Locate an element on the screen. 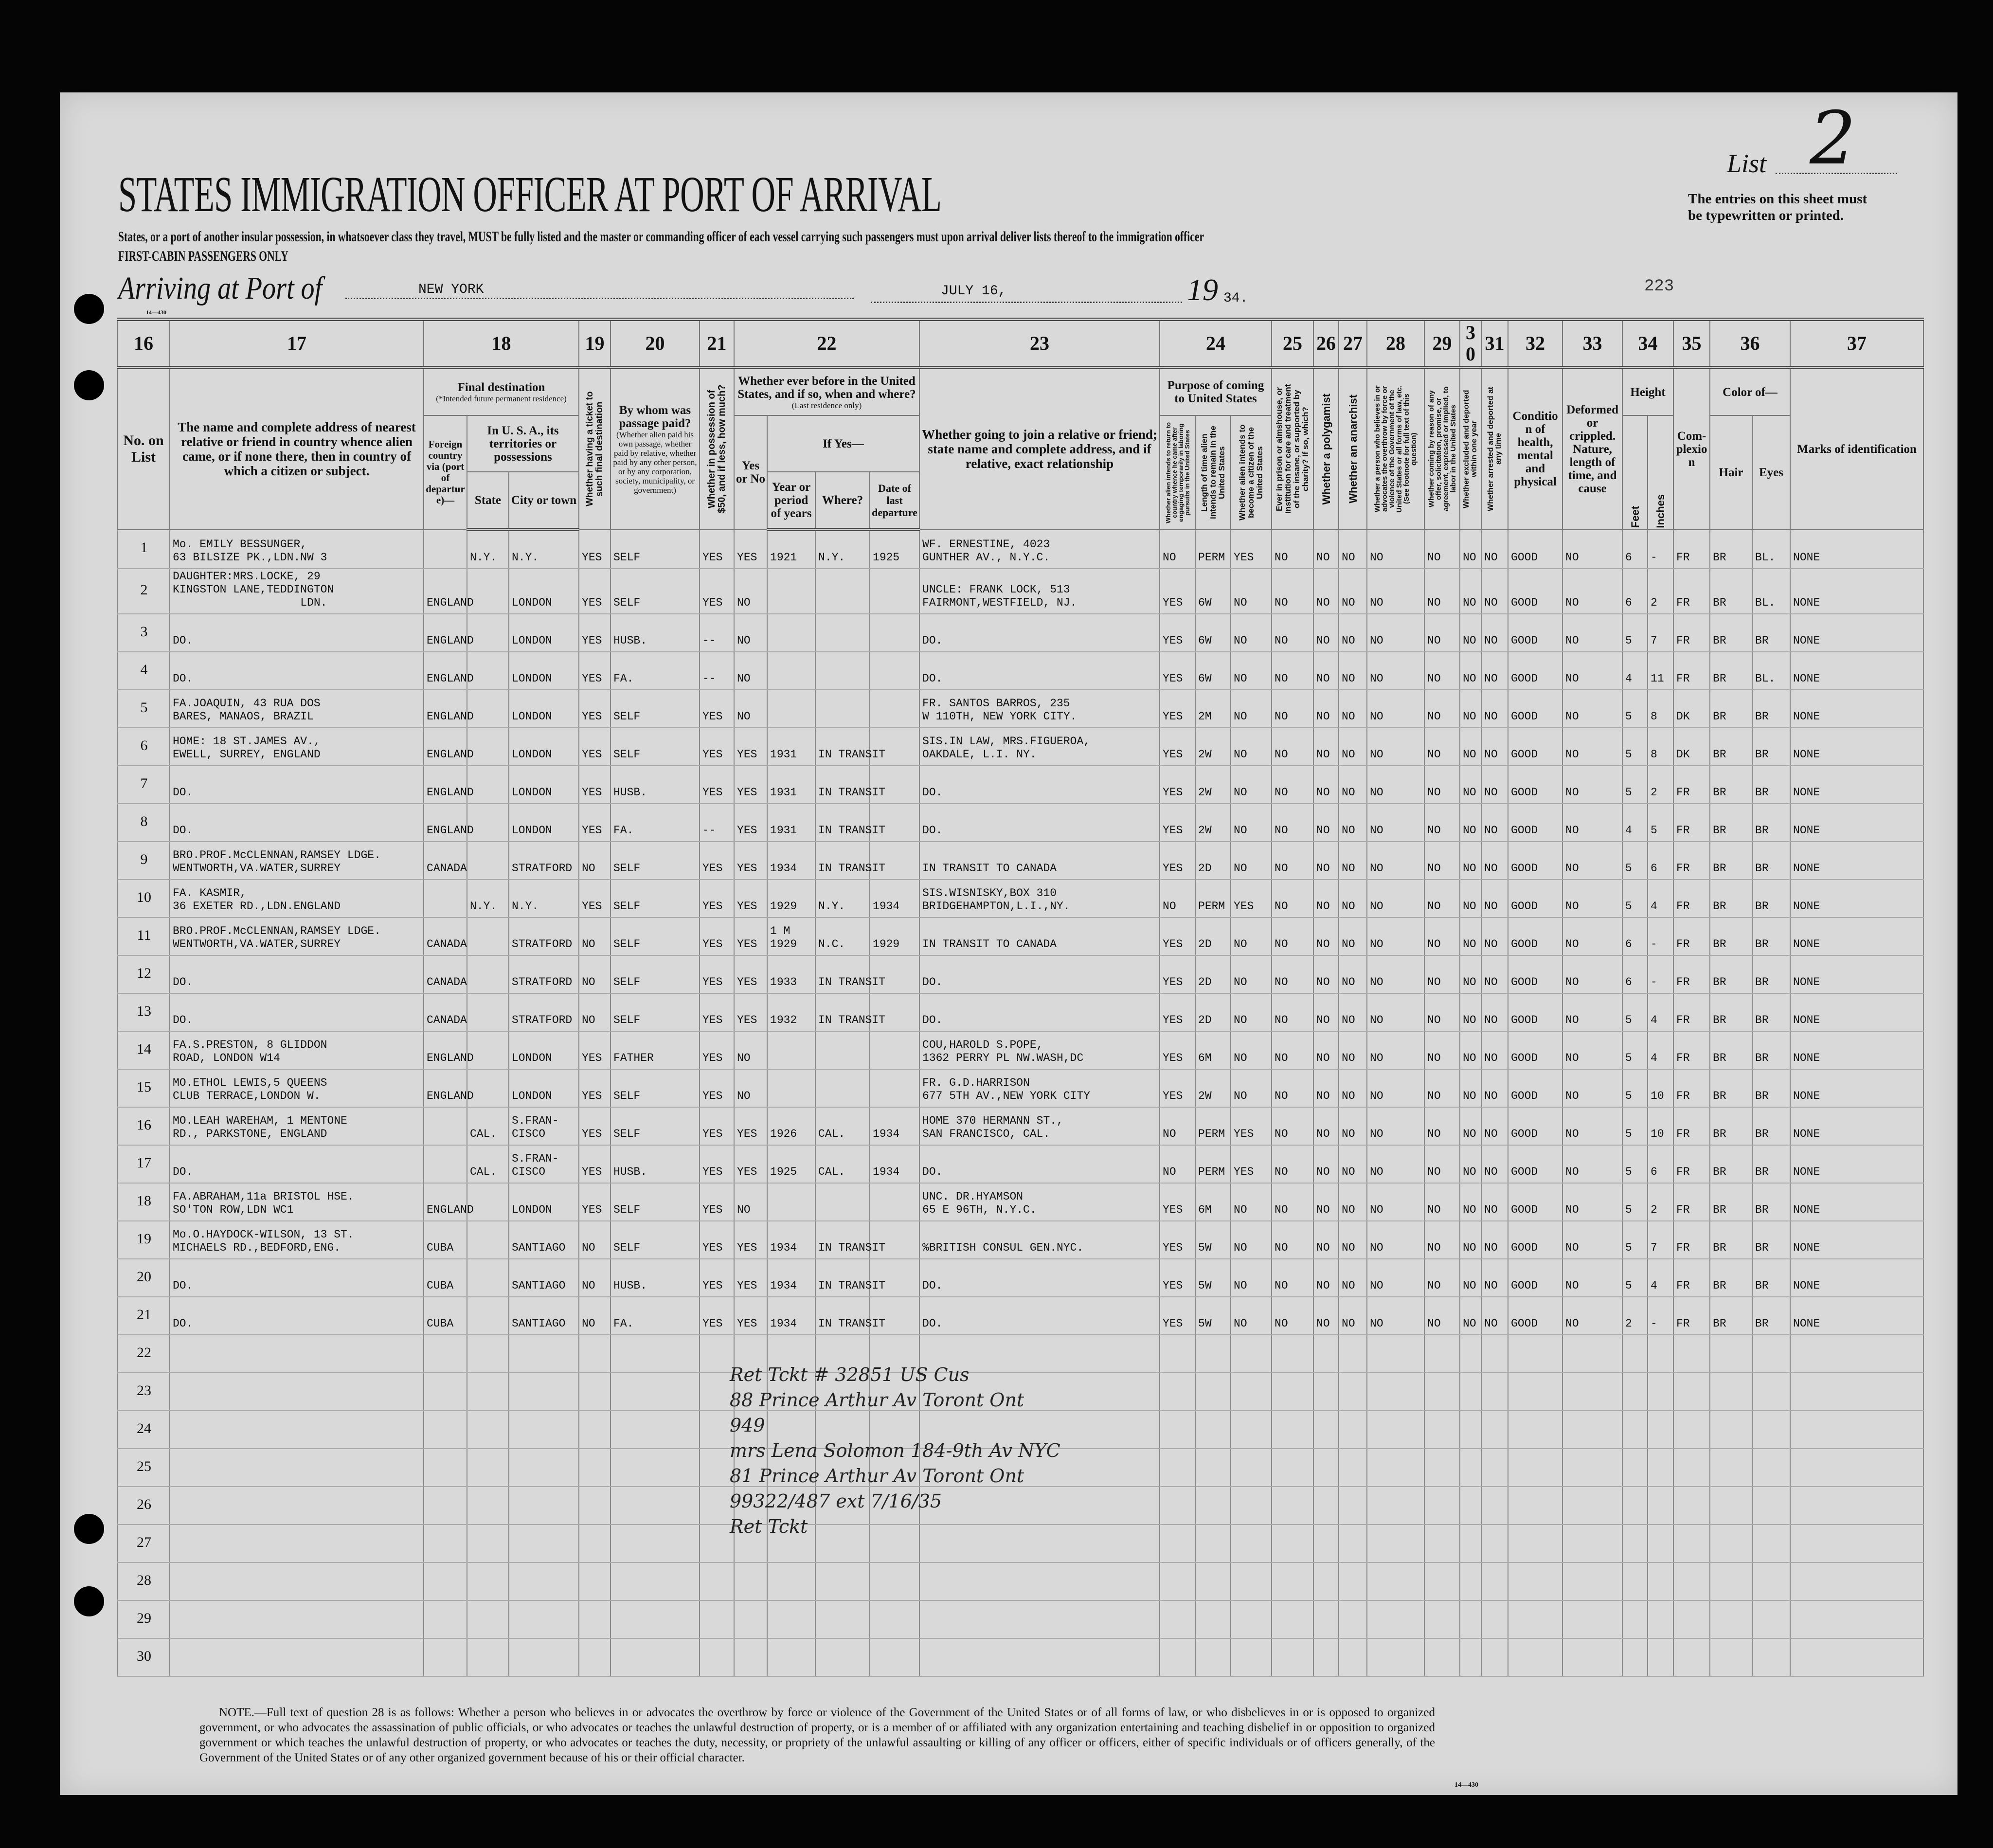 Image resolution: width=1993 pixels, height=1848 pixels. cell-joining is located at coordinates (1040, 1430).